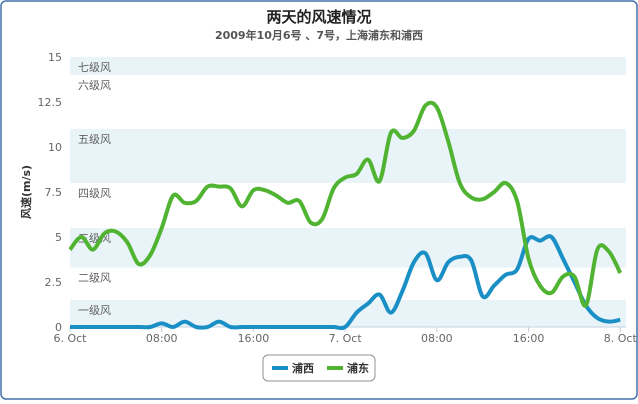 This screenshot has height=404, width=638. I want to click on chart-subtitle: 2009年10月6号 、7号，上海浦东和浦西, so click(319, 35).